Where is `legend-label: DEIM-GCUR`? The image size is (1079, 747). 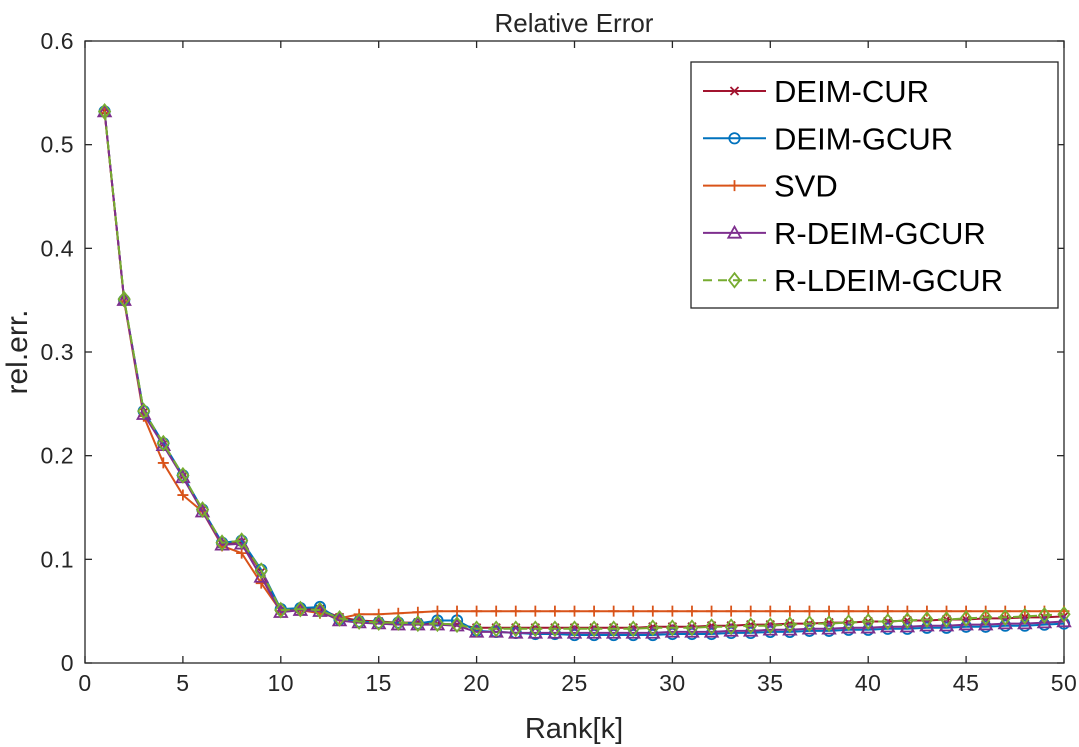
legend-label: DEIM-GCUR is located at coordinates (863, 138).